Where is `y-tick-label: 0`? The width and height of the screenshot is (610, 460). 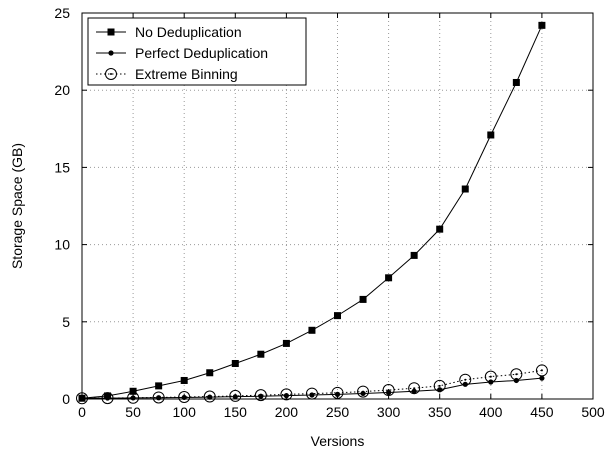
y-tick-label: 0 is located at coordinates (66, 399).